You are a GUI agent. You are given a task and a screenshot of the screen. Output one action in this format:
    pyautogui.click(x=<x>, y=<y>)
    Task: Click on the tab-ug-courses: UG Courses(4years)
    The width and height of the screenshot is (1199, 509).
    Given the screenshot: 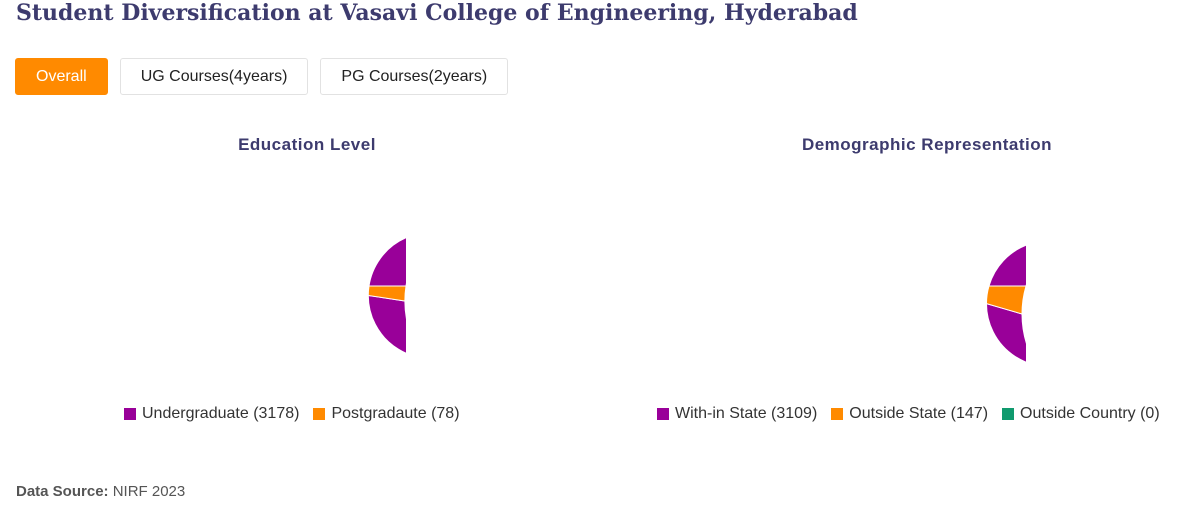 What is the action you would take?
    pyautogui.click(x=214, y=76)
    